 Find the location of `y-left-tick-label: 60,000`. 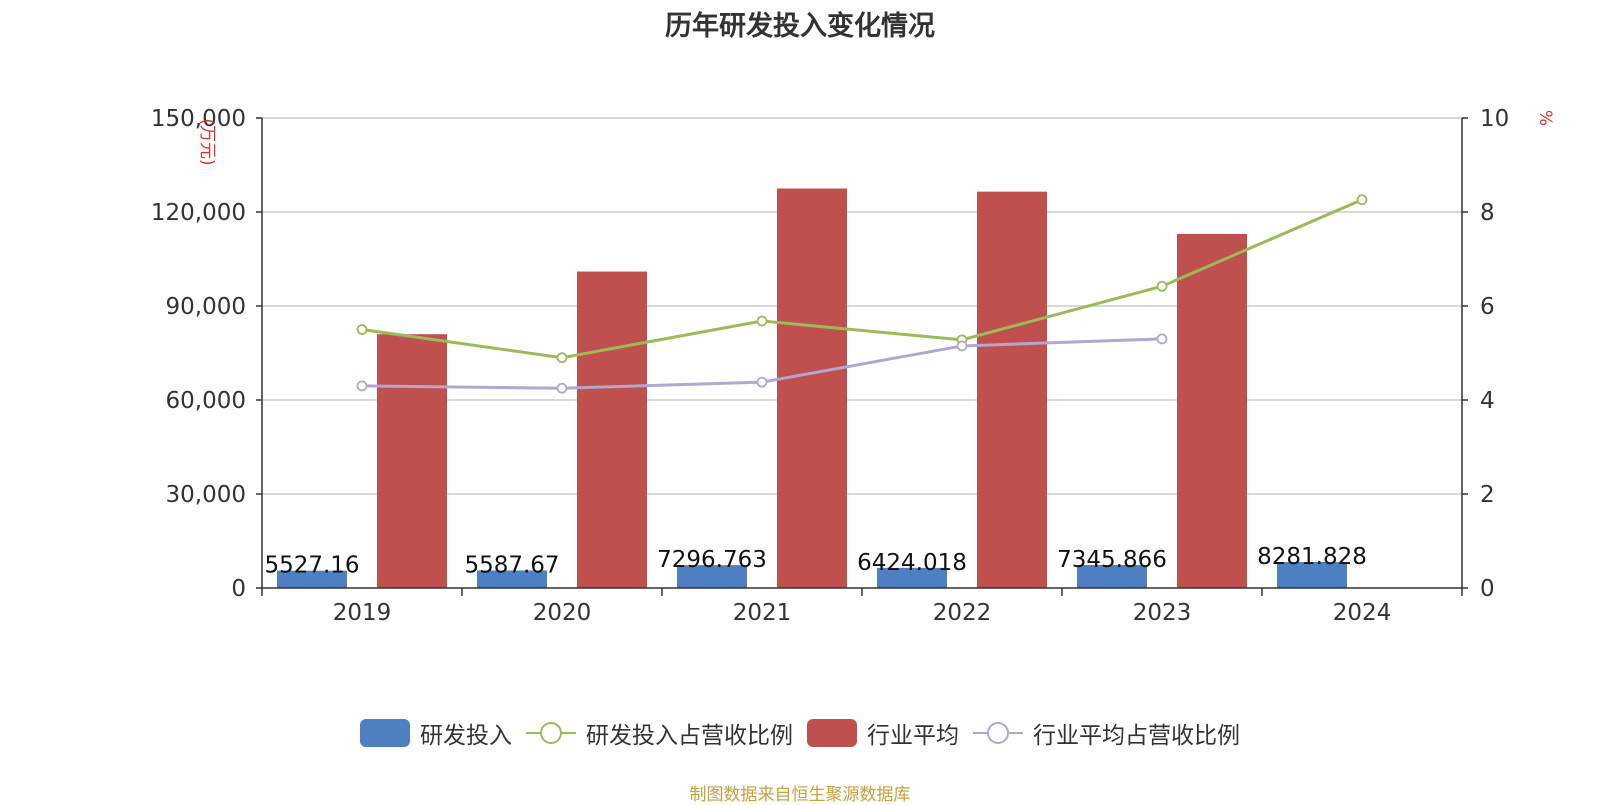

y-left-tick-label: 60,000 is located at coordinates (206, 401).